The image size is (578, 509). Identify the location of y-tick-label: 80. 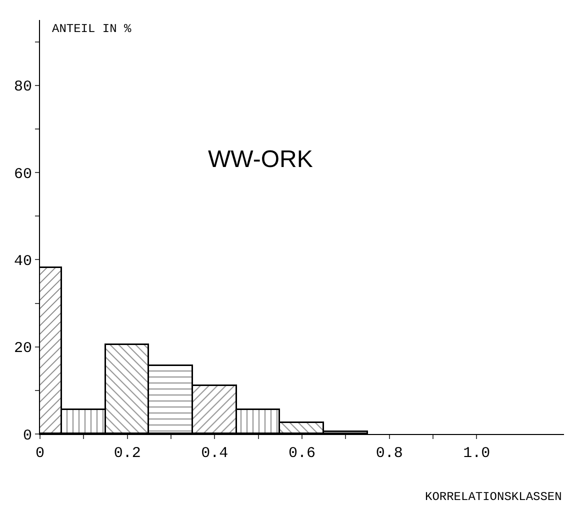
(23, 87).